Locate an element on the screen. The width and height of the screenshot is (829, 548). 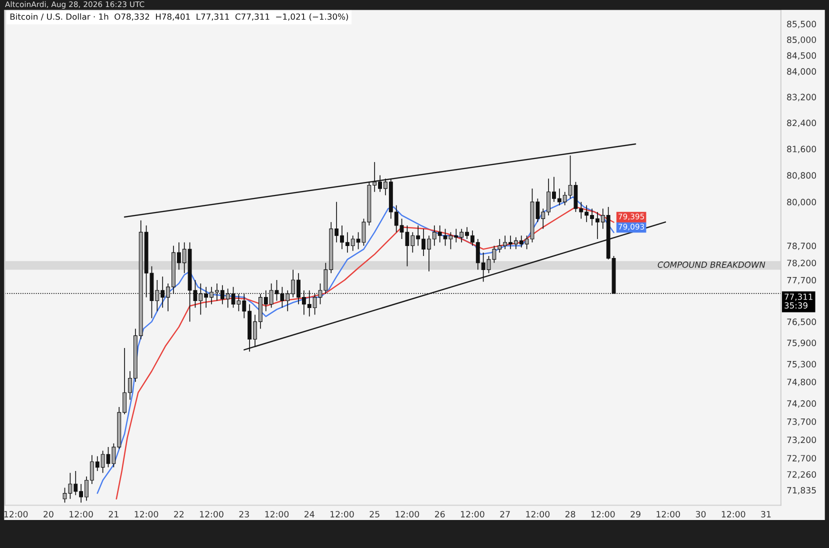
x-tick-label: 31 is located at coordinates (766, 514).